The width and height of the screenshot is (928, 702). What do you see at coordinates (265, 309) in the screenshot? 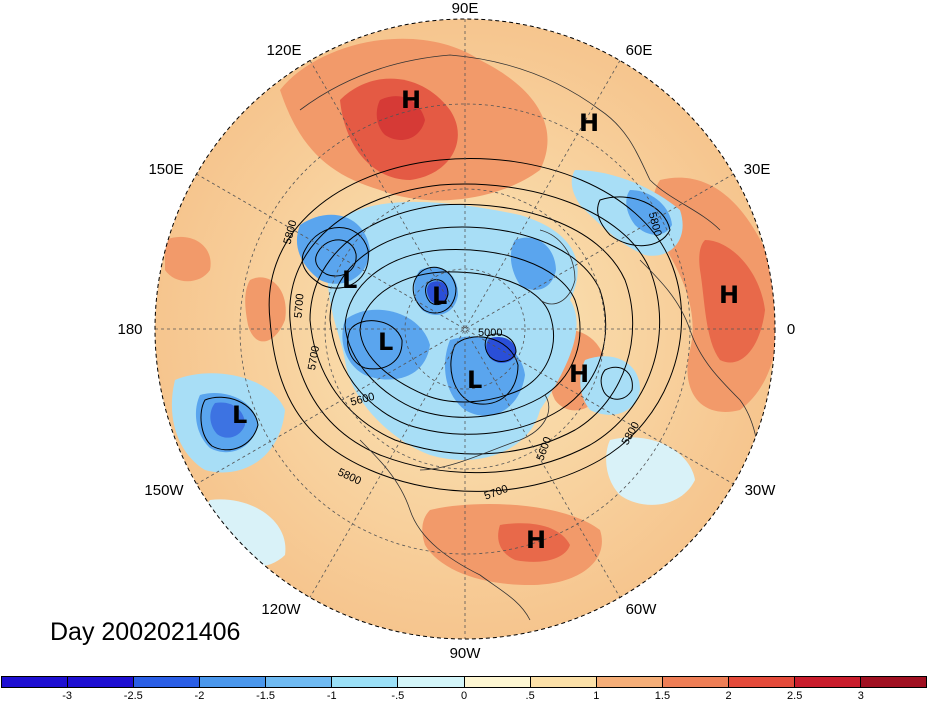
I see `warm-anomaly-pacific-mid` at bounding box center [265, 309].